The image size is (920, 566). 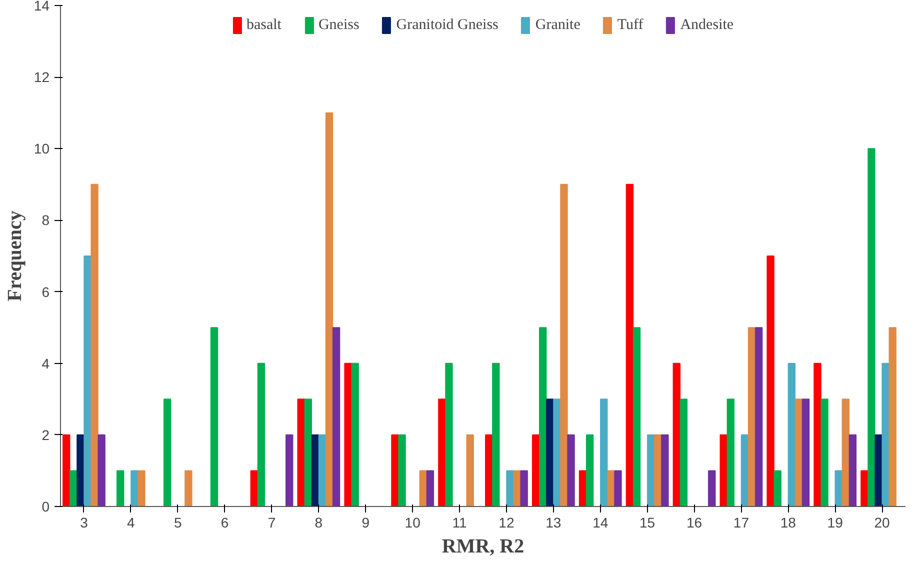 I want to click on x-tick-label: 3, so click(x=84, y=522).